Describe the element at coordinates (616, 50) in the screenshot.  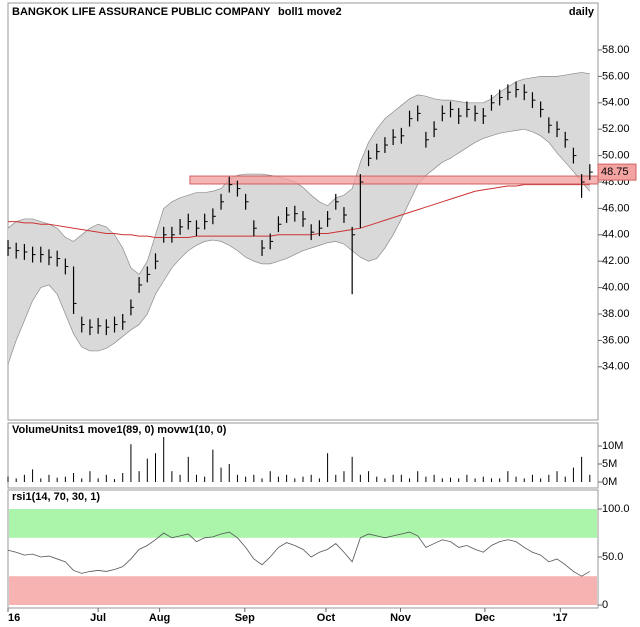
I see `y-tick-label: 58.00` at that location.